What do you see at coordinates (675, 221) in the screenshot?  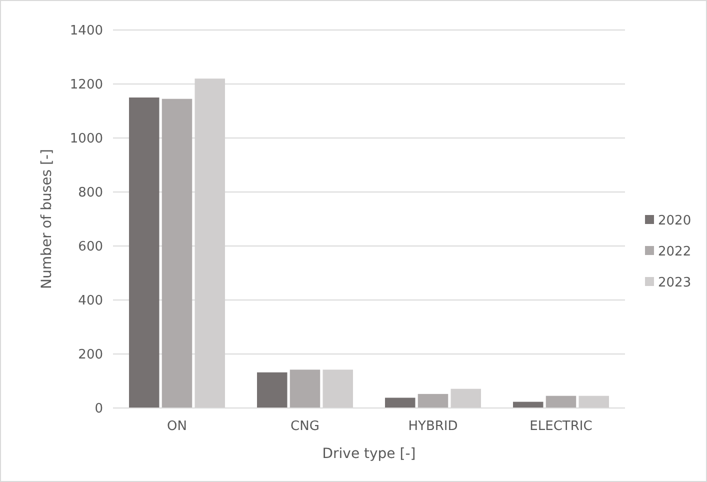 I see `legend-label: 2020` at bounding box center [675, 221].